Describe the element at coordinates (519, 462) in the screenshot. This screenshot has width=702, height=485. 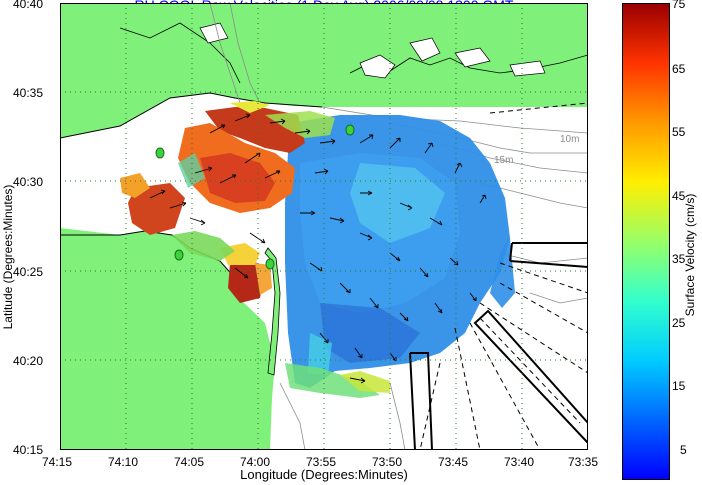
I see `x-tick-label: 73:40` at that location.